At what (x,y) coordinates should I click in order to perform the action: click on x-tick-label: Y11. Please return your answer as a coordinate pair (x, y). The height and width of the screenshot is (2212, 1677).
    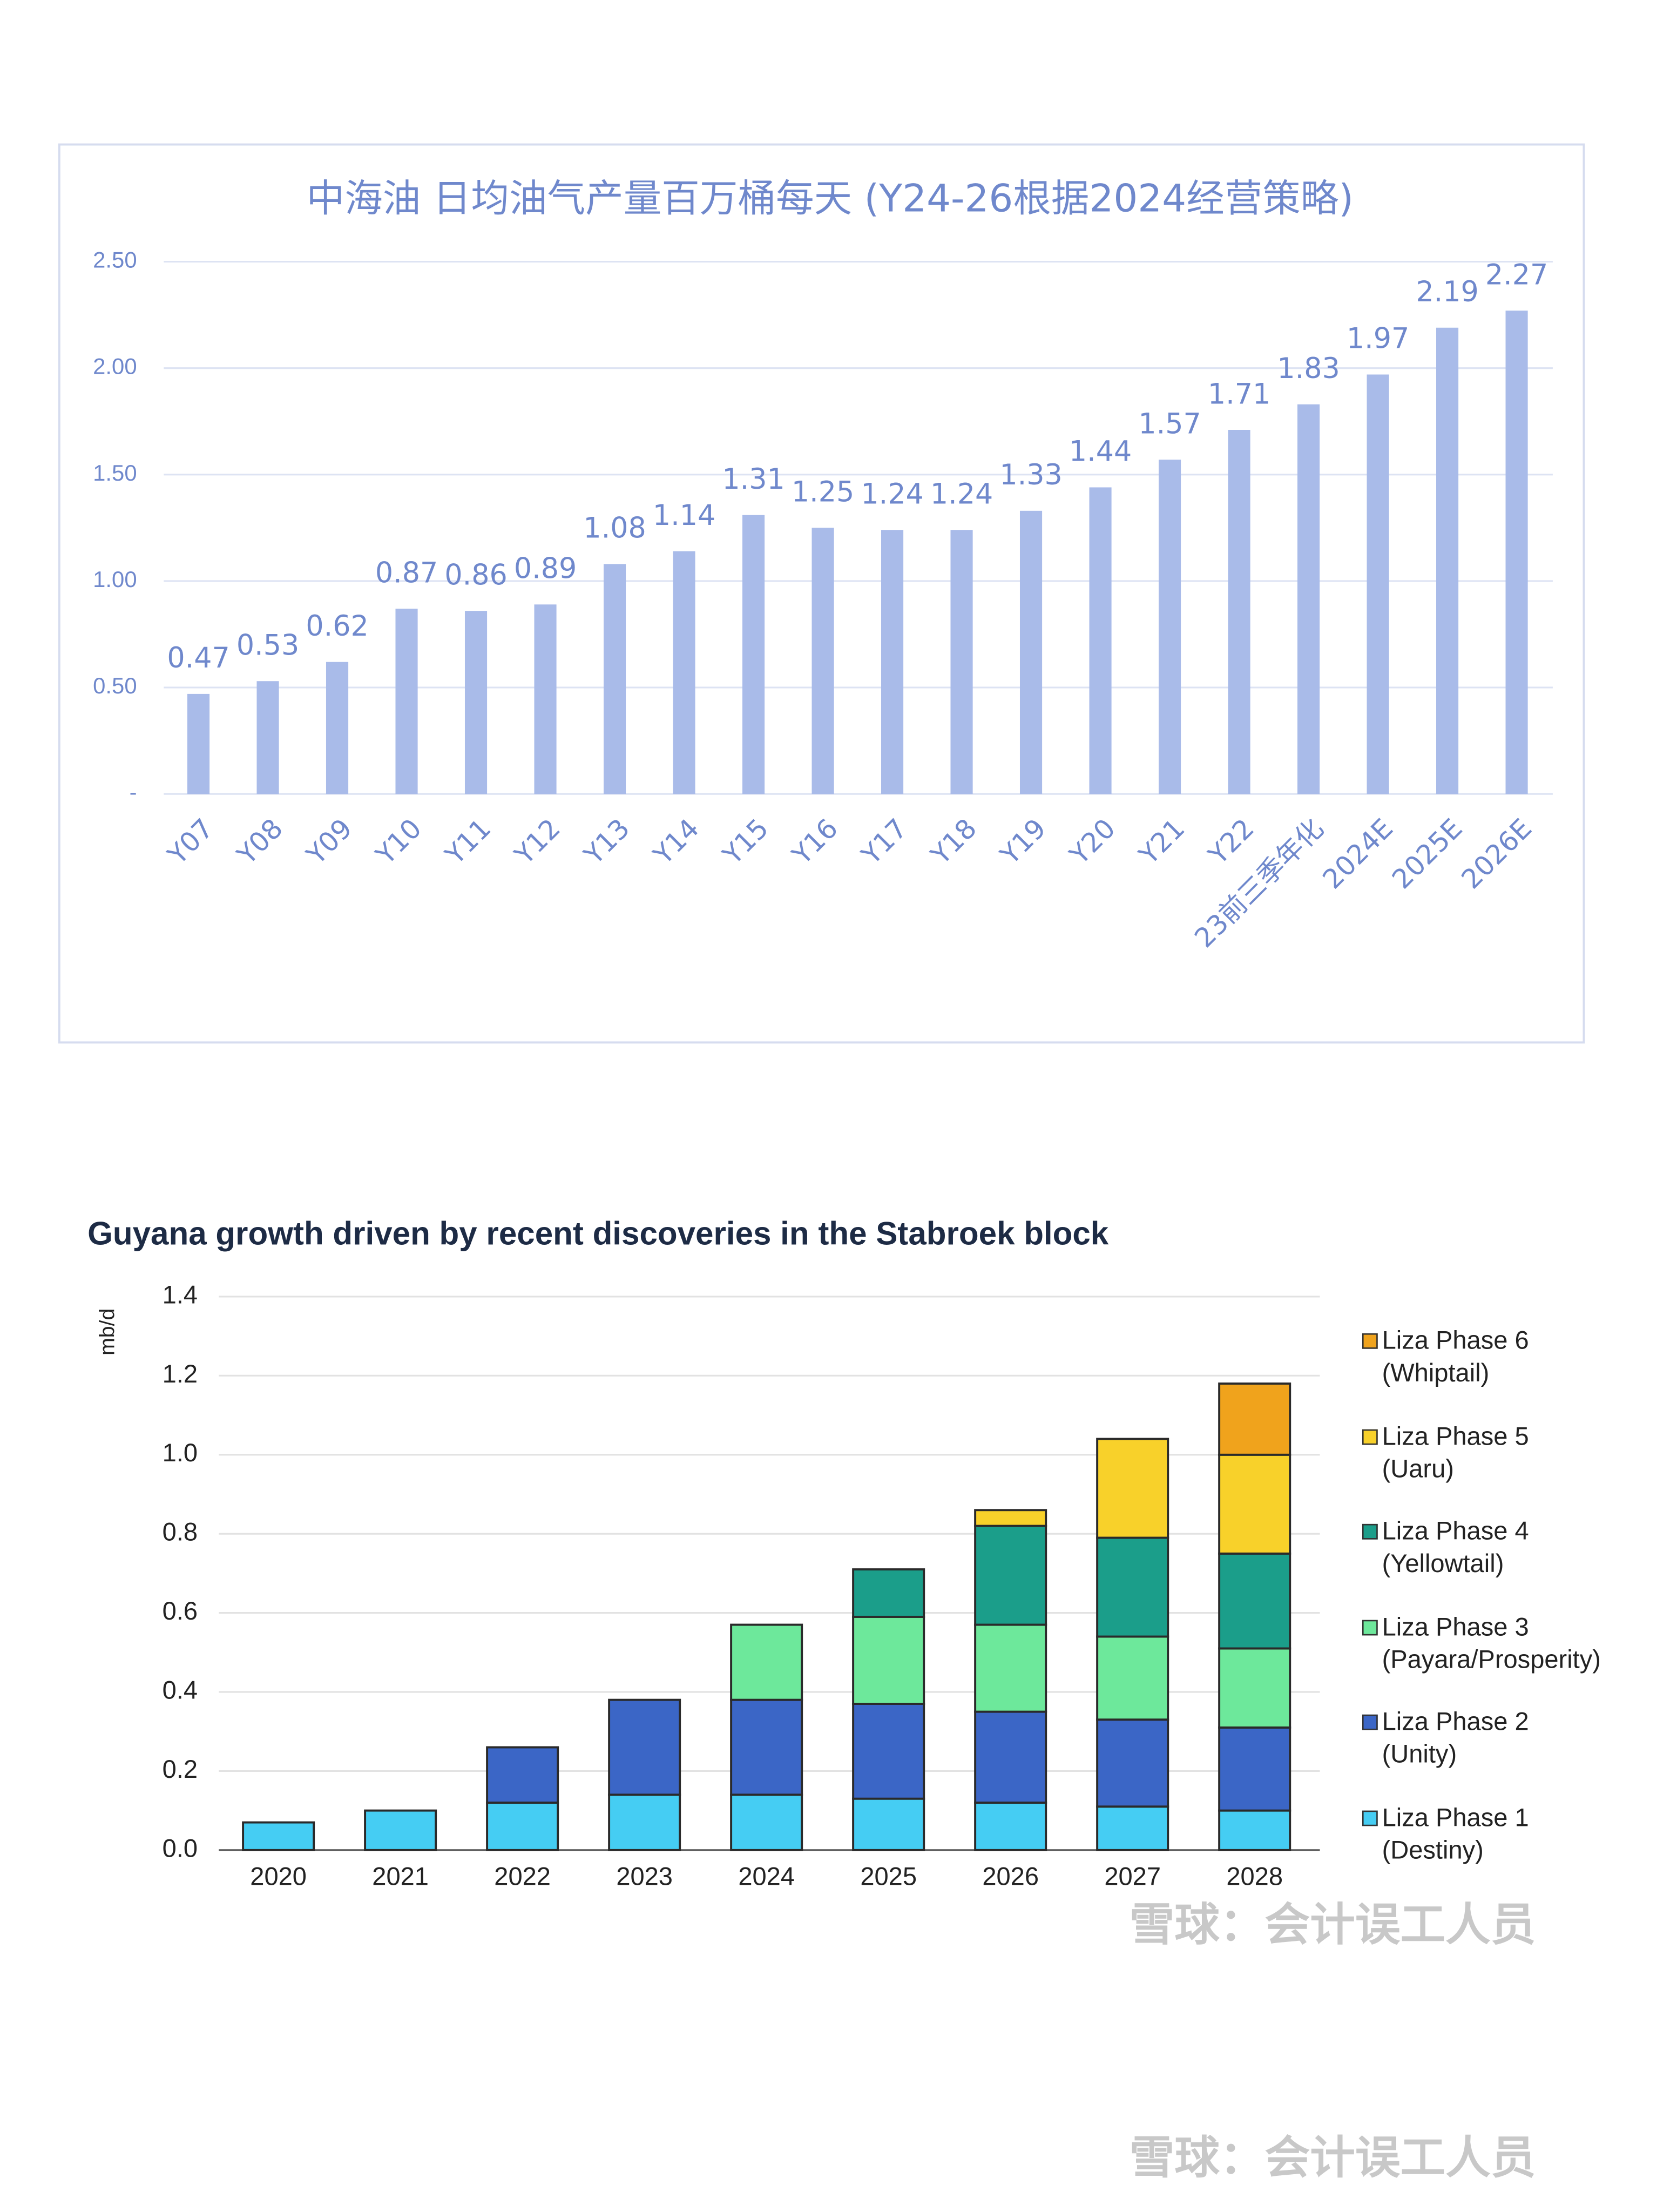
    Looking at the image, I should click on (468, 842).